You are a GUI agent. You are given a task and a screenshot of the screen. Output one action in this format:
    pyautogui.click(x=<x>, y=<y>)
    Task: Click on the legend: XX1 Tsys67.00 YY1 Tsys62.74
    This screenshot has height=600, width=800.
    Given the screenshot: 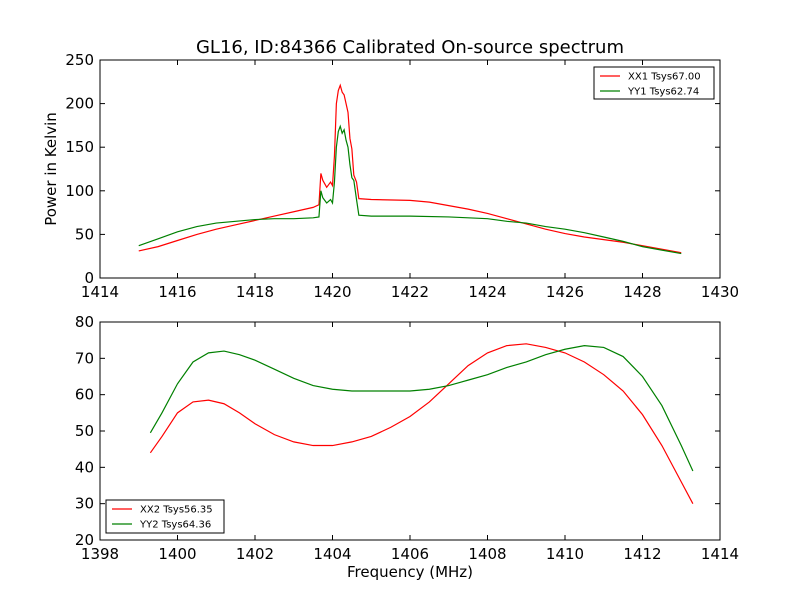 What is the action you would take?
    pyautogui.click(x=654, y=83)
    